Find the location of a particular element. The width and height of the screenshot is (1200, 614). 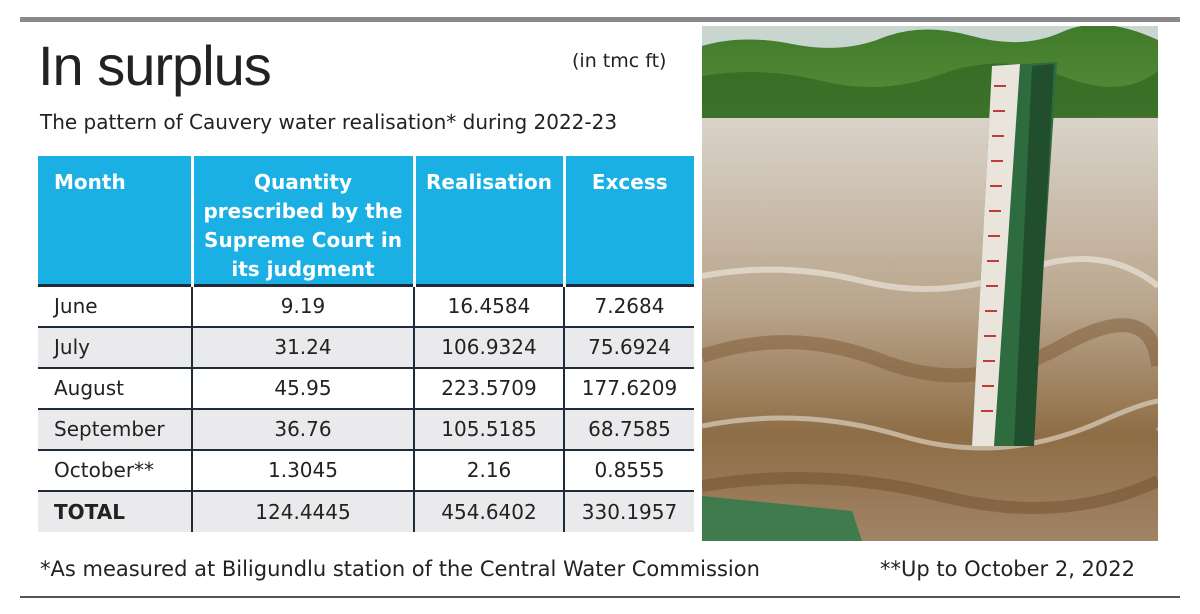

cell-realisation: 106.9324 is located at coordinates (488, 347).